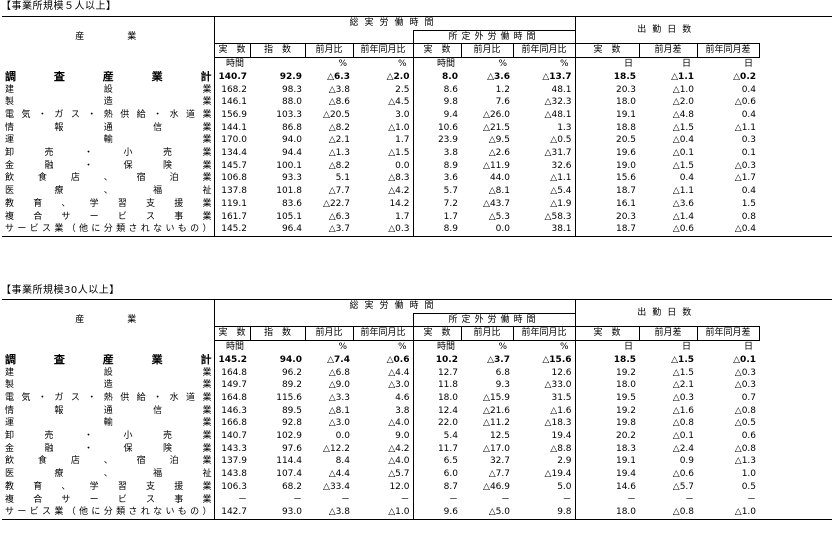 This screenshot has height=555, width=835. What do you see at coordinates (499, 461) in the screenshot?
I see `value-cell: 32.7` at bounding box center [499, 461].